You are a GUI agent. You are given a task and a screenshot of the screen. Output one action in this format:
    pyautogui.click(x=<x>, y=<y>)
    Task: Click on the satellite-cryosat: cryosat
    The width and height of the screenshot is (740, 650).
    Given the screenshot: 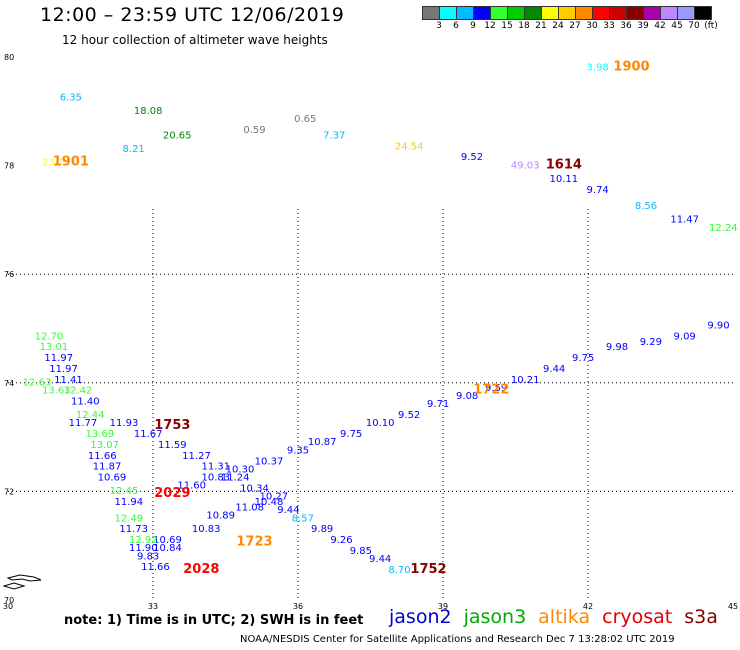 What is the action you would take?
    pyautogui.click(x=637, y=617)
    